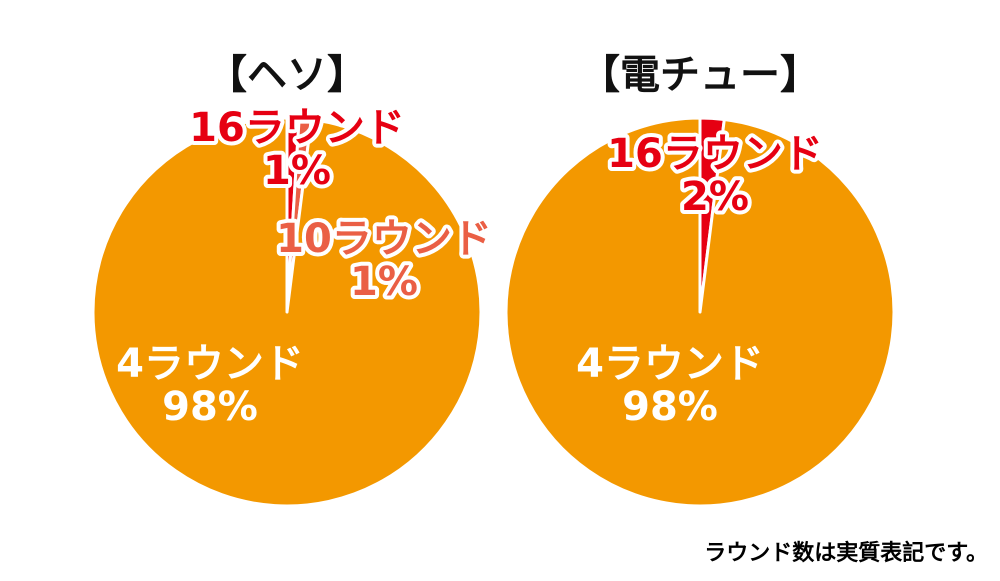  What do you see at coordinates (287, 75) in the screenshot?
I see `chart-title: 【ヘソ】` at bounding box center [287, 75].